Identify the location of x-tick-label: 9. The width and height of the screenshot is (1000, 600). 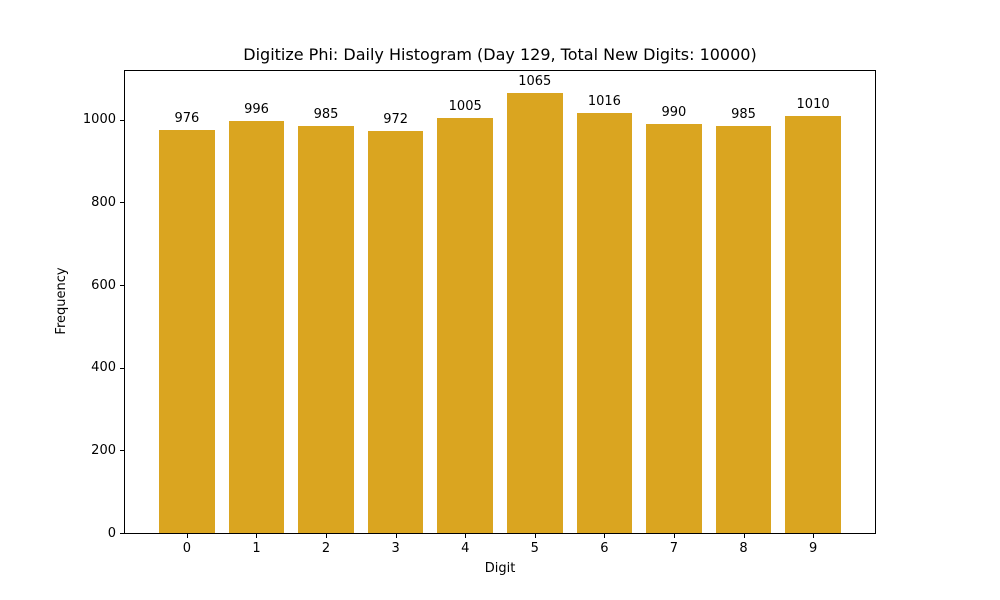
(813, 548).